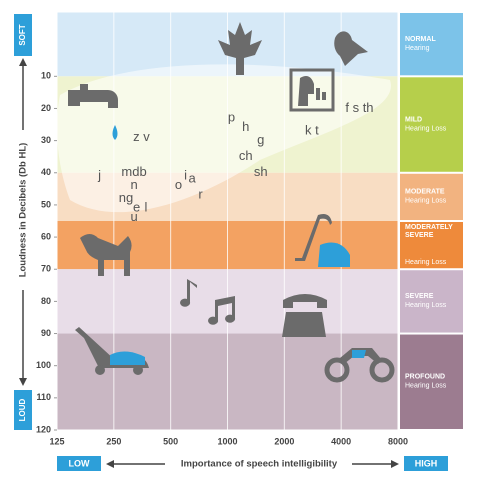 Image resolution: width=480 pixels, height=499 pixels. I want to click on speech-sound: l, so click(146, 207).